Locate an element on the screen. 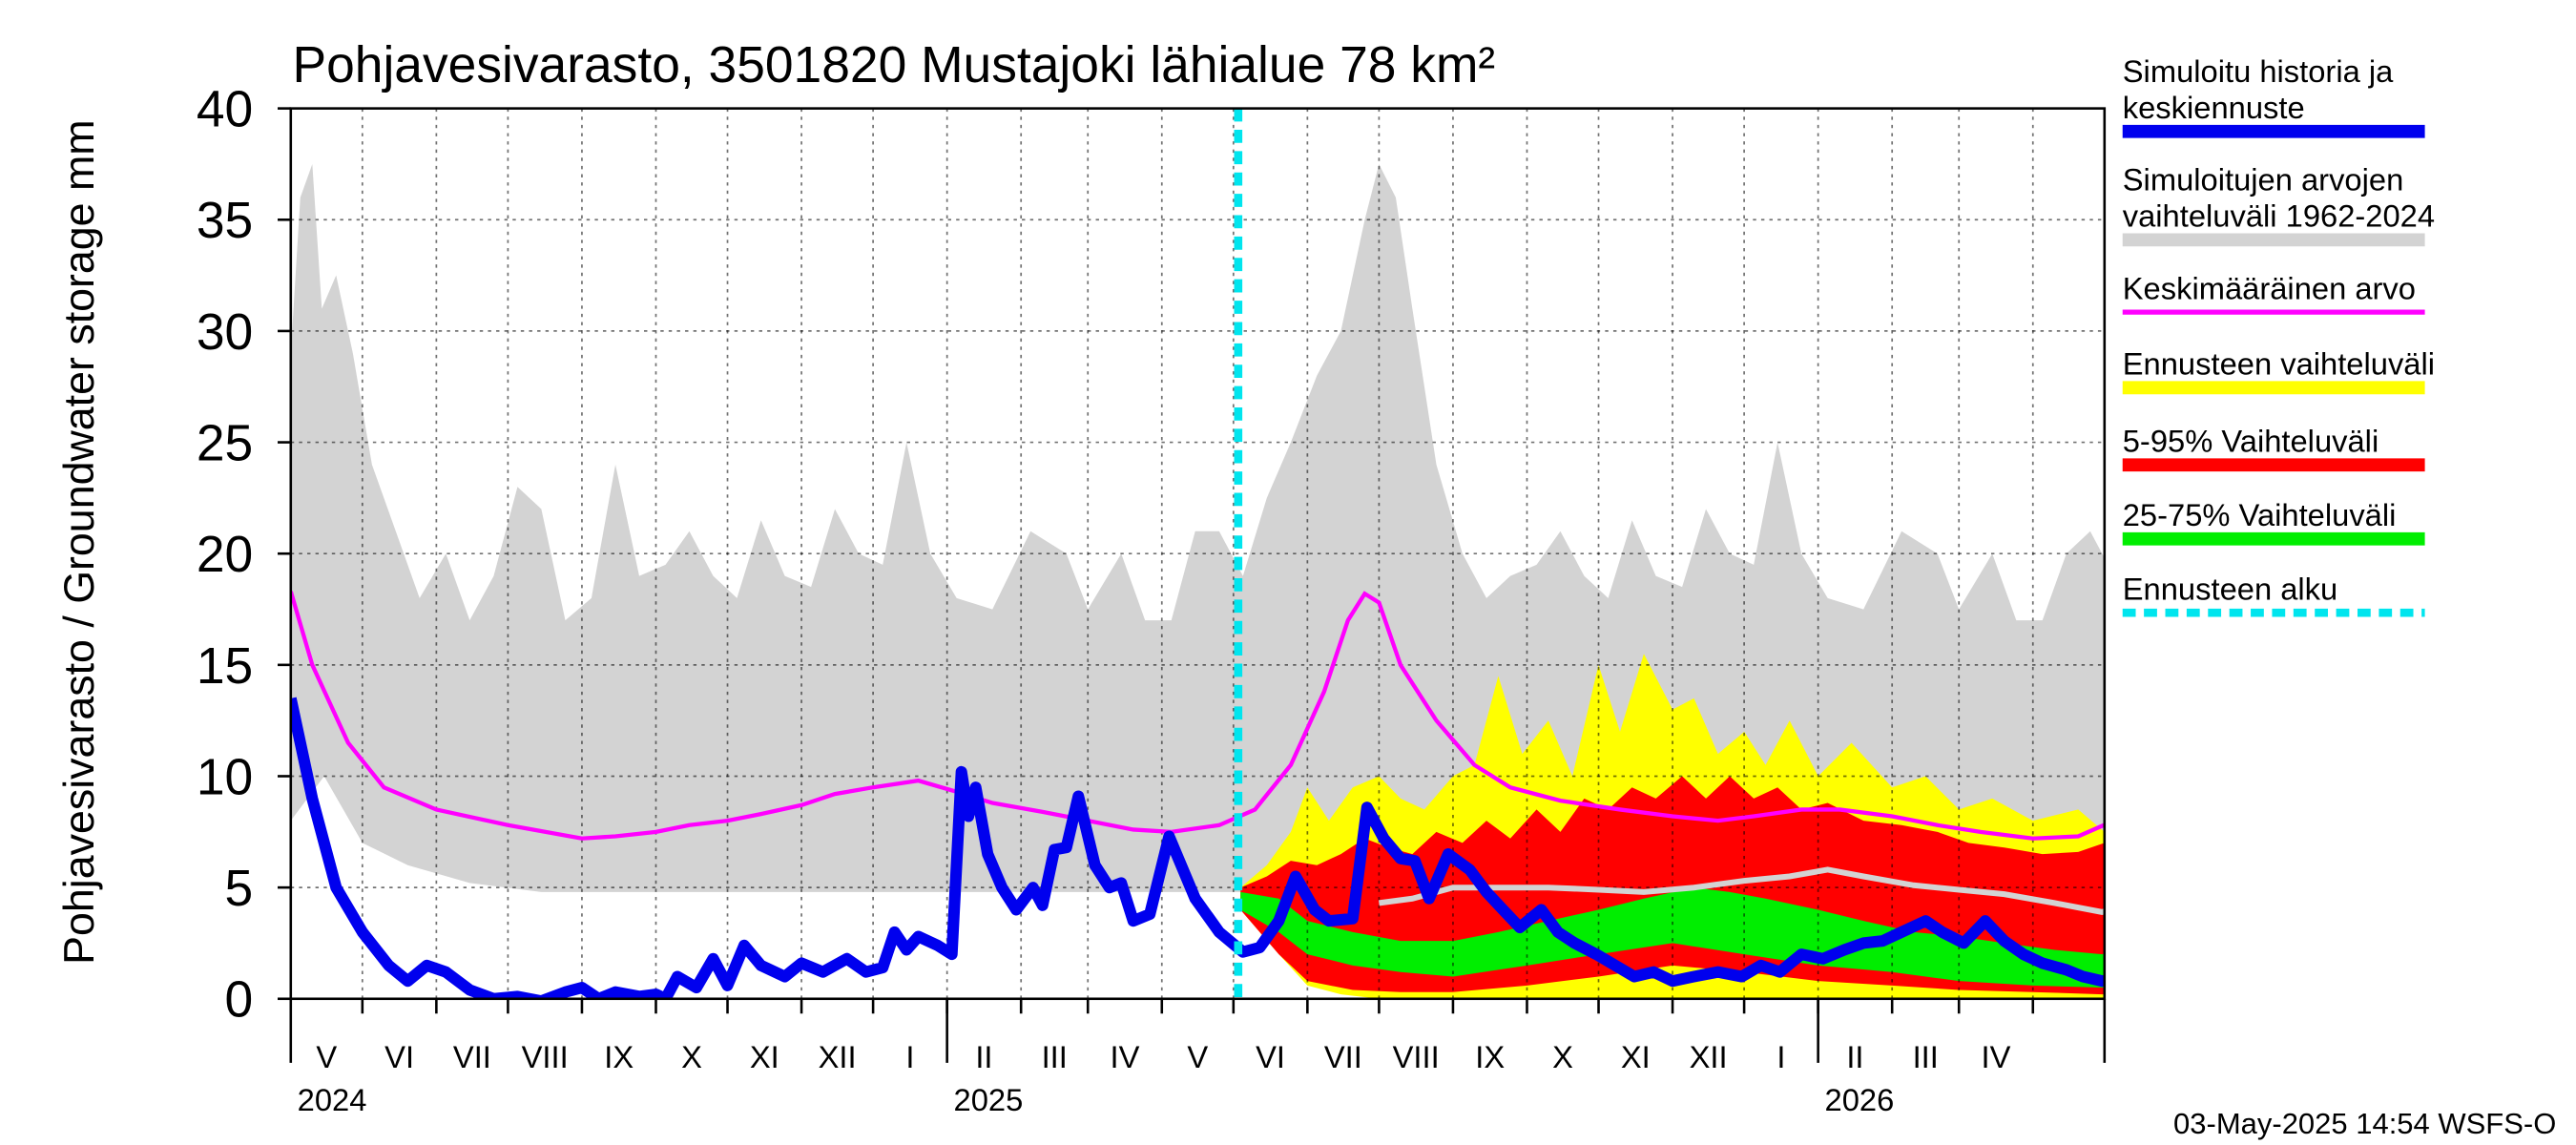 Image resolution: width=2576 pixels, height=1145 pixels. y-tick-label: 20 is located at coordinates (225, 555).